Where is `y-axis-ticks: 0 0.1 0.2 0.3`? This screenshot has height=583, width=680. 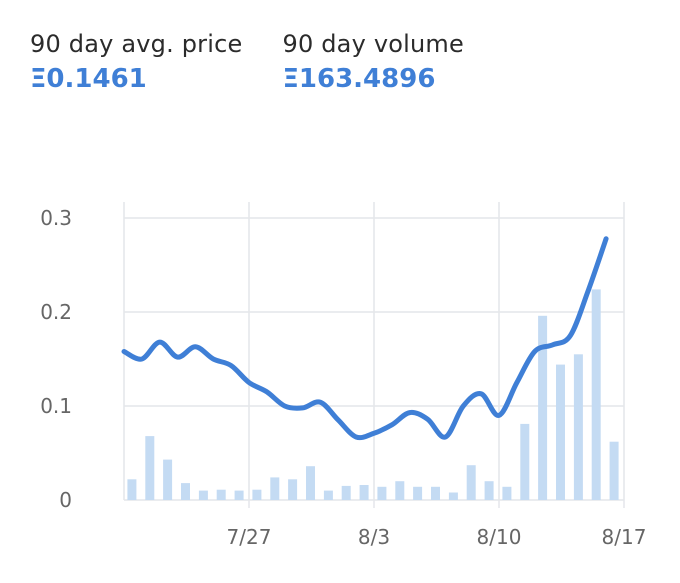 y-axis-ticks: 0 0.1 0.2 0.3 is located at coordinates (56, 359).